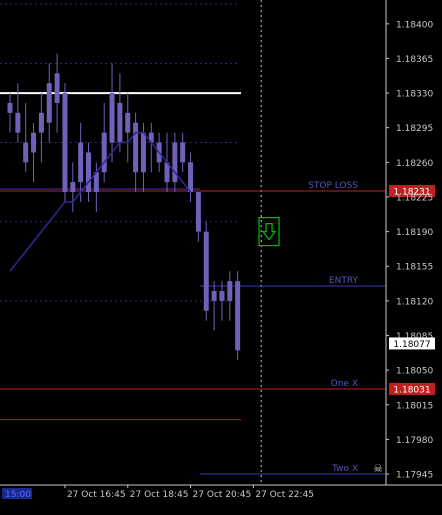 Image resolution: width=442 pixels, height=515 pixels. Describe the element at coordinates (414, 198) in the screenshot. I see `y-tick-label: 1.18225` at that location.